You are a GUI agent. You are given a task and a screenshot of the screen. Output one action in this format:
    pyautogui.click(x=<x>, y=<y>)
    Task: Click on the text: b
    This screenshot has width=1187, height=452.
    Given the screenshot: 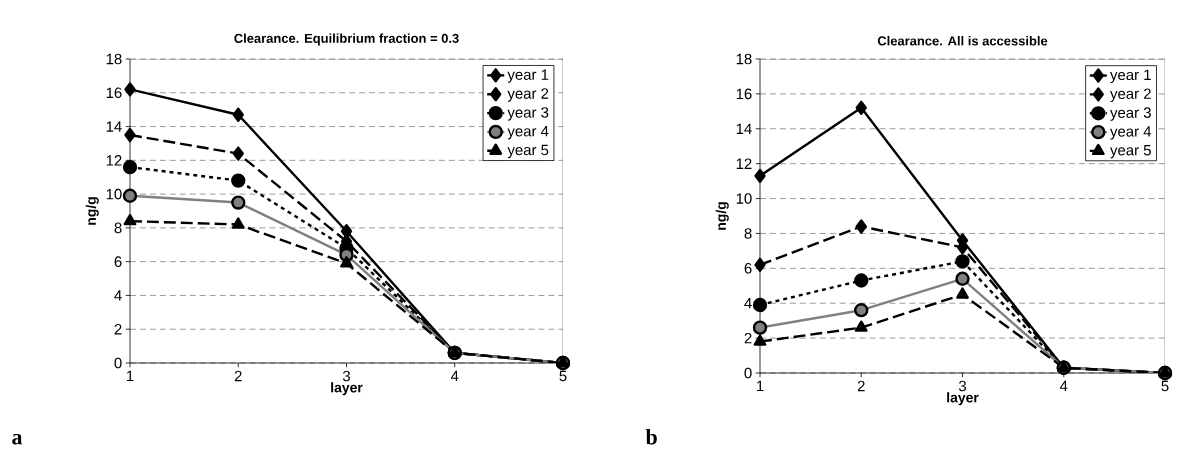 What is the action you would take?
    pyautogui.click(x=651, y=437)
    